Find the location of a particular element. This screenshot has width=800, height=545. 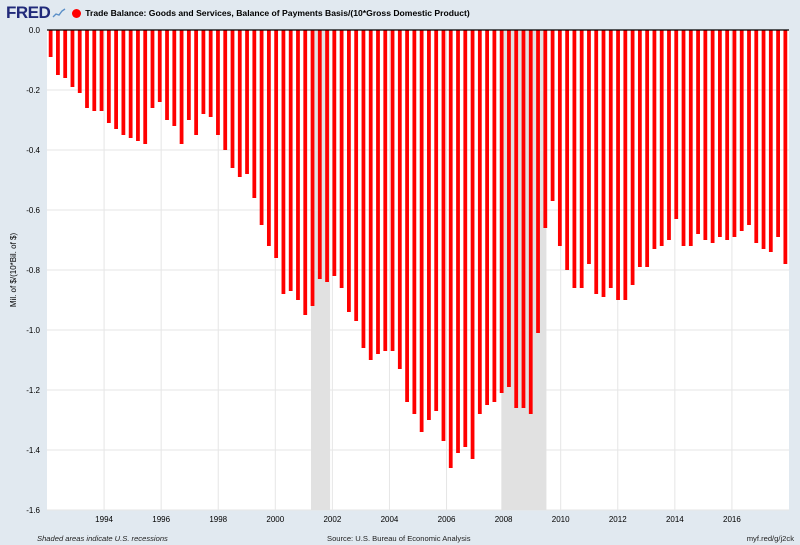

x-tick-label: 2010 is located at coordinates (561, 519).